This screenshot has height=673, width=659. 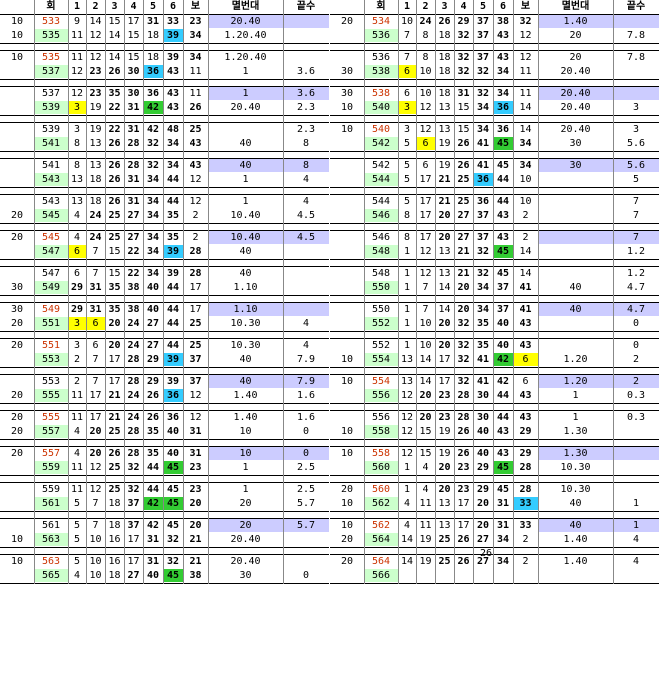 I want to click on round-cell: 562, so click(x=381, y=525).